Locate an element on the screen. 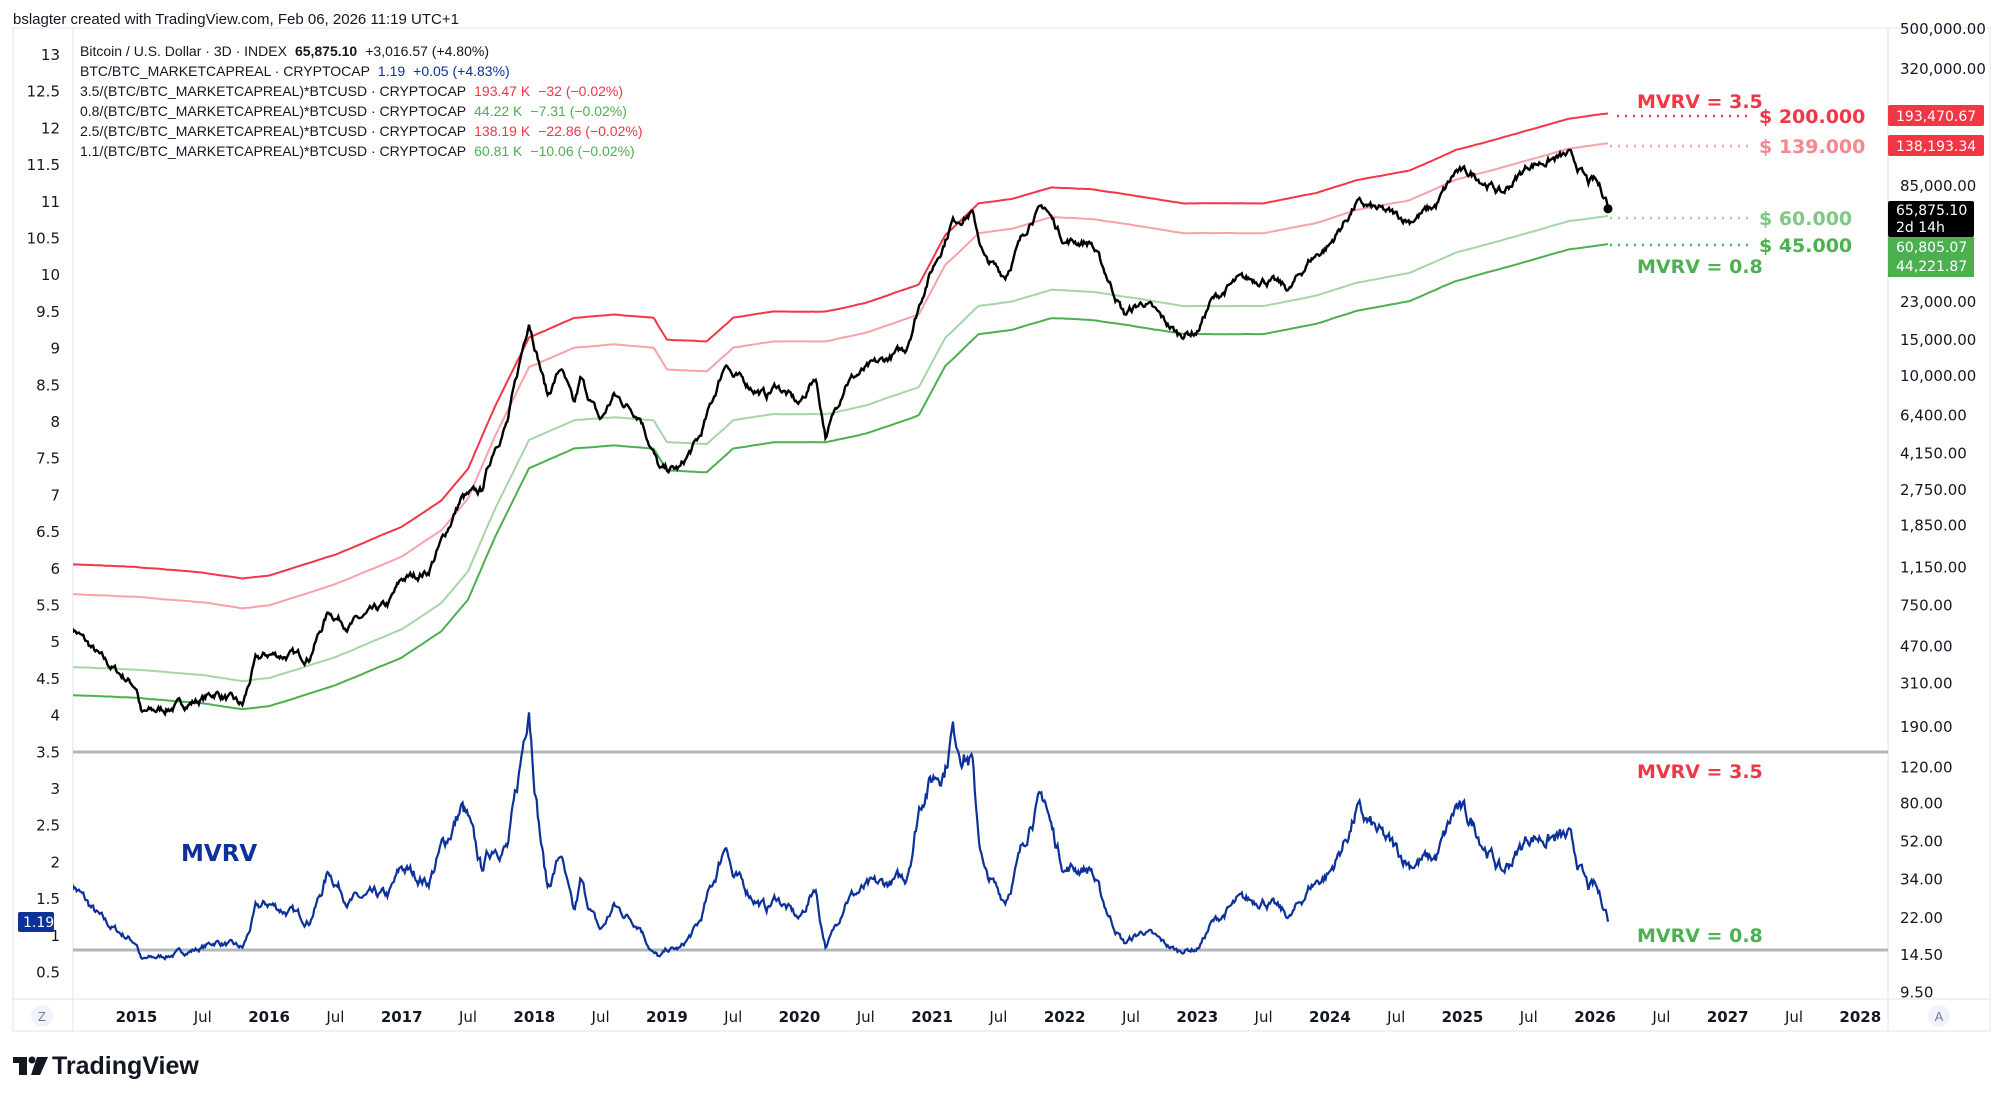 This screenshot has height=1101, width=2000. right-axis-tick: 750.00 is located at coordinates (1926, 605).